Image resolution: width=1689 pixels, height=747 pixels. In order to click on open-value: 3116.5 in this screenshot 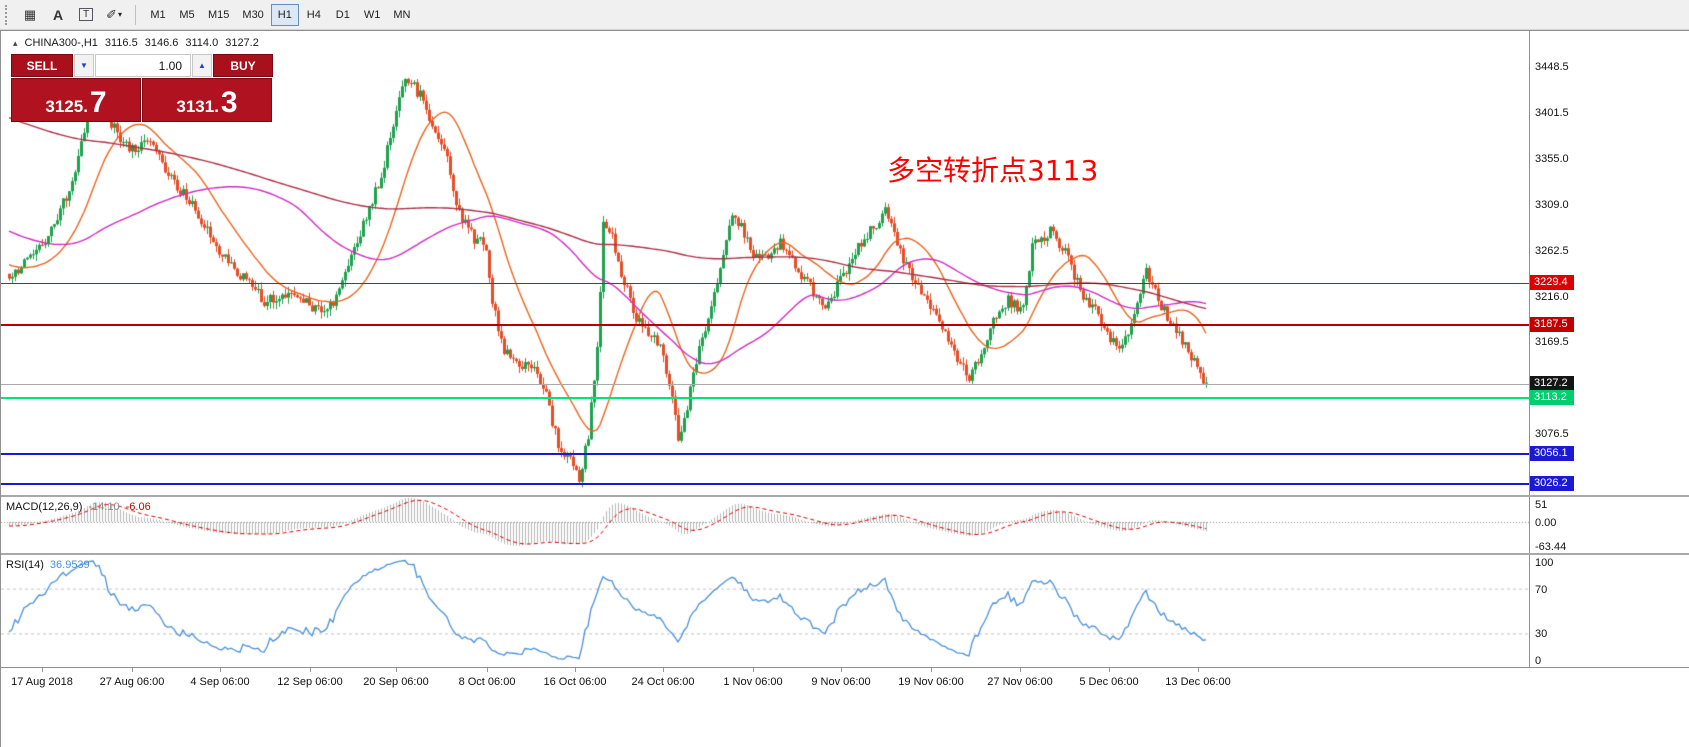, I will do `click(121, 43)`.